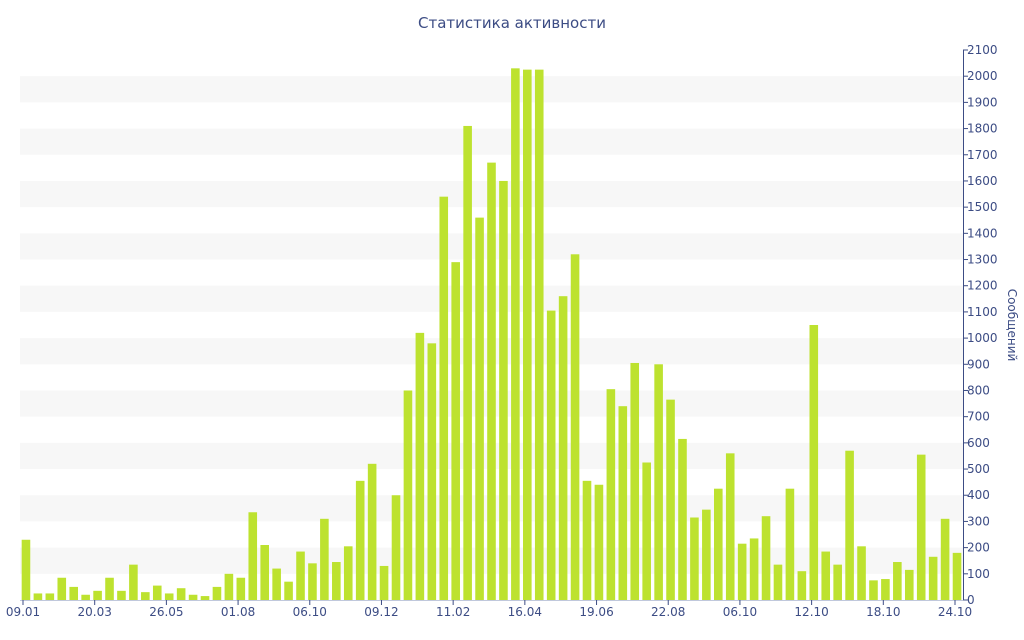  Describe the element at coordinates (1012, 325) in the screenshot. I see `y-axis-title: Сообщений` at that location.